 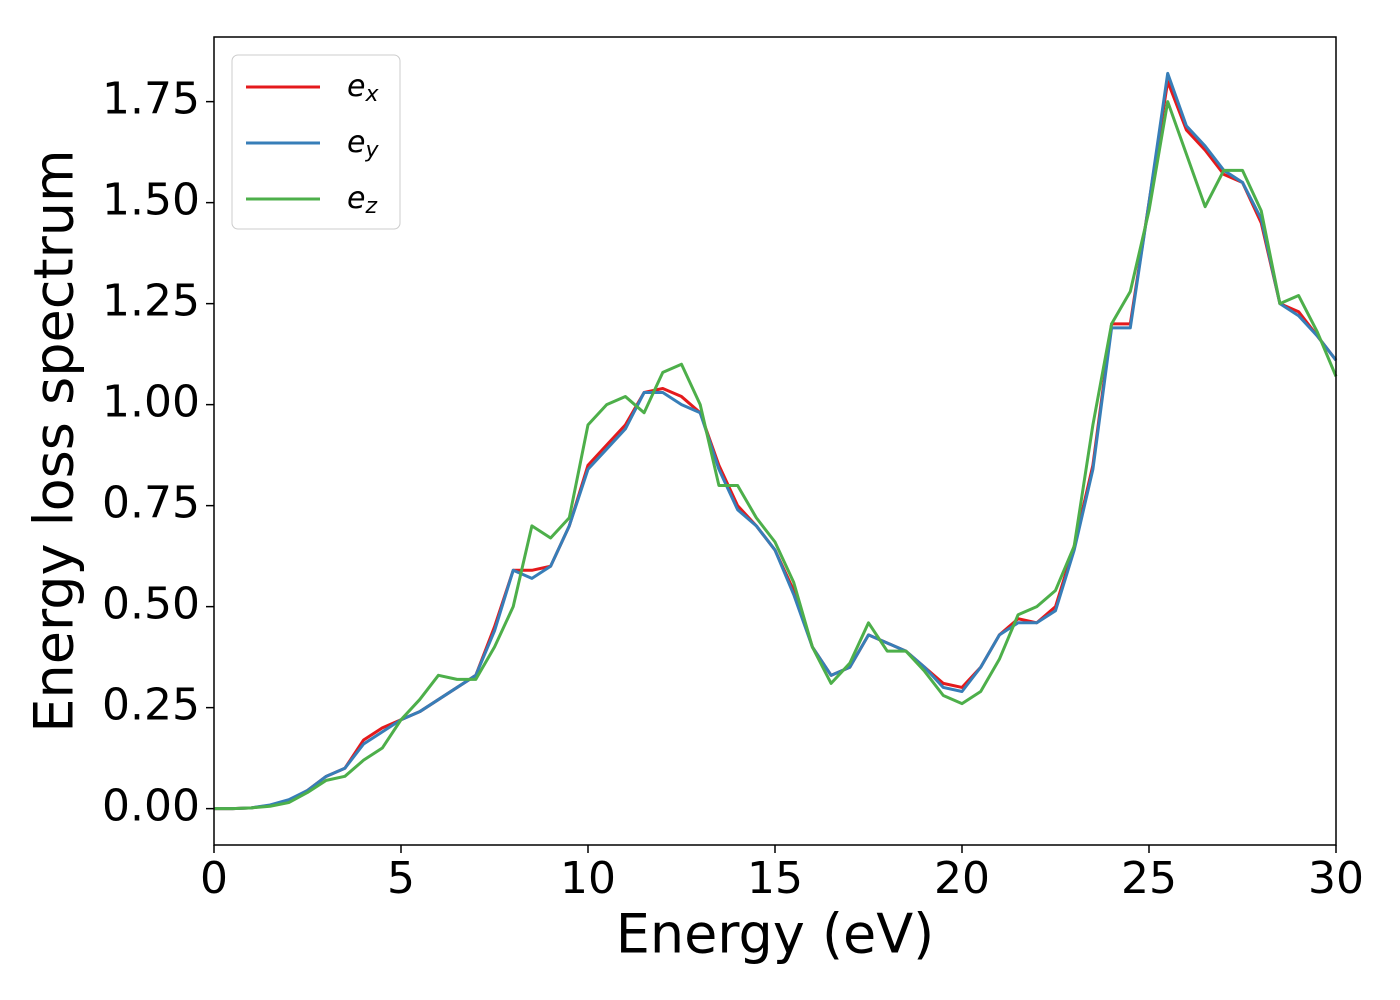 What do you see at coordinates (151, 99) in the screenshot?
I see `y-tick-label: 1.75` at bounding box center [151, 99].